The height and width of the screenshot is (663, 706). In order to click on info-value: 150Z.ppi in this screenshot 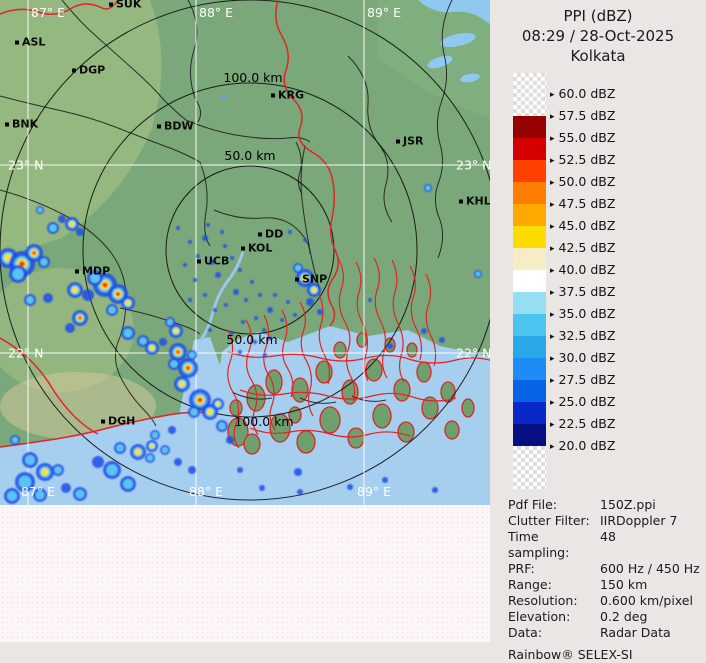, I will do `click(628, 504)`.